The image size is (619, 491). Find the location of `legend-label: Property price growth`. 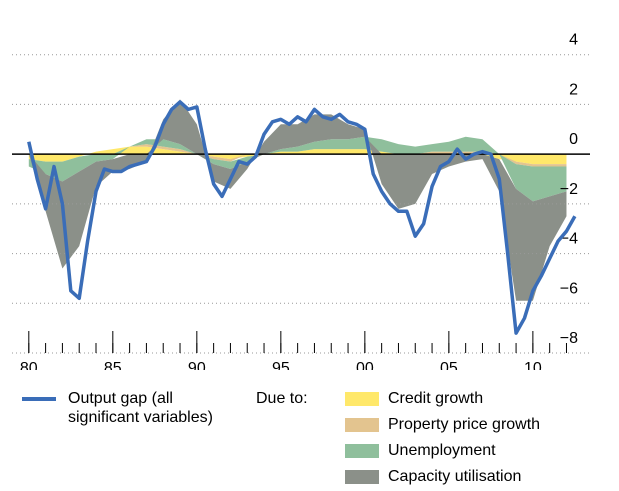

legend-label: Property price growth is located at coordinates (464, 424).